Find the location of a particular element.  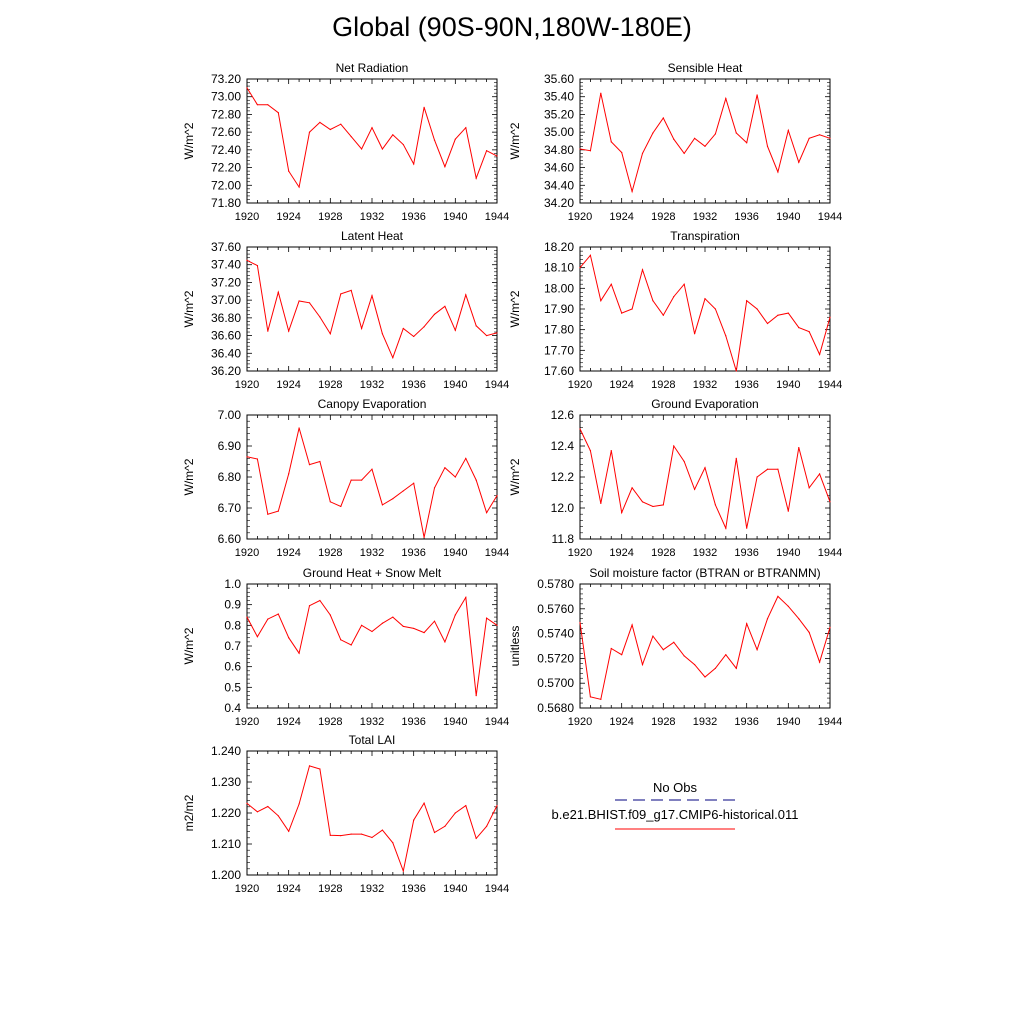

panel-title: Transpiration is located at coordinates (705, 236).